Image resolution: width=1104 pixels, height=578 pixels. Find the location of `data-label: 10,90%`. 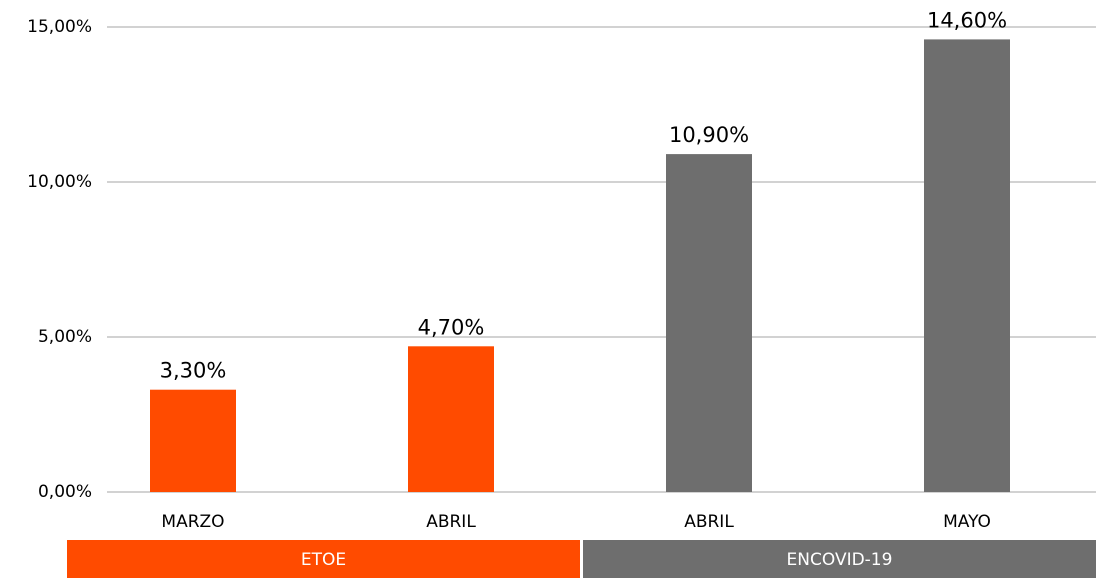

data-label: 10,90% is located at coordinates (709, 135).